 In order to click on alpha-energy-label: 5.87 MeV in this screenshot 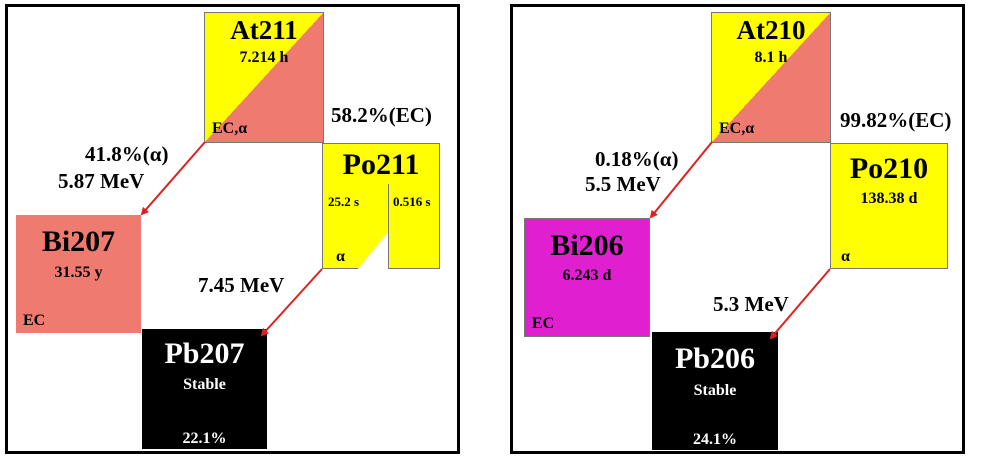, I will do `click(101, 181)`.